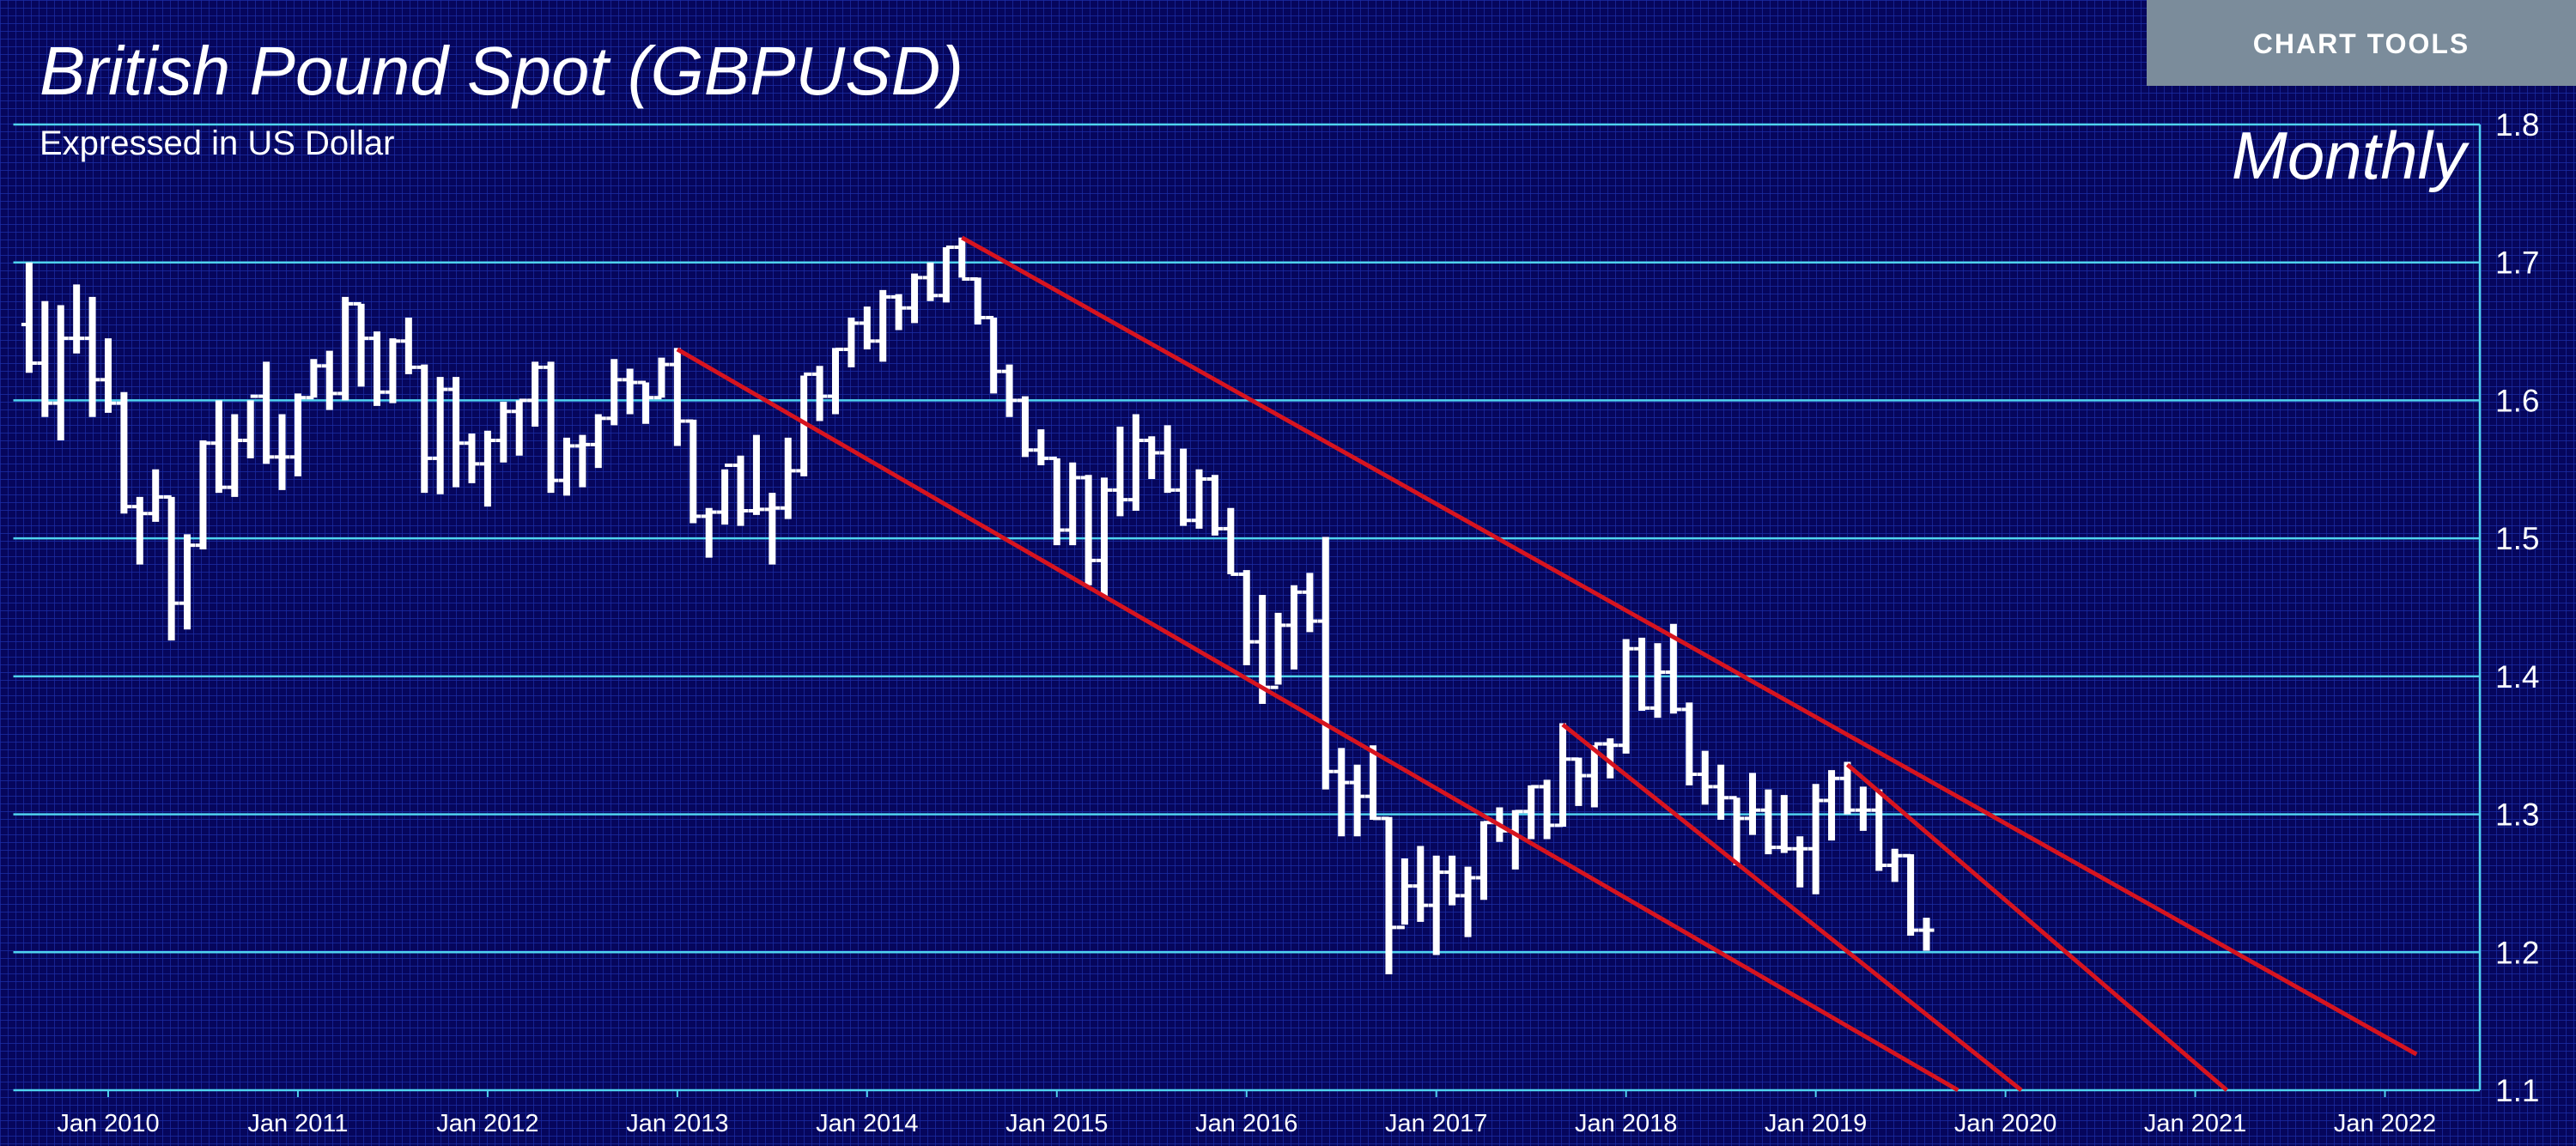 The height and width of the screenshot is (1146, 2576). What do you see at coordinates (2195, 1123) in the screenshot?
I see `x-tick-label: Jan 2021` at bounding box center [2195, 1123].